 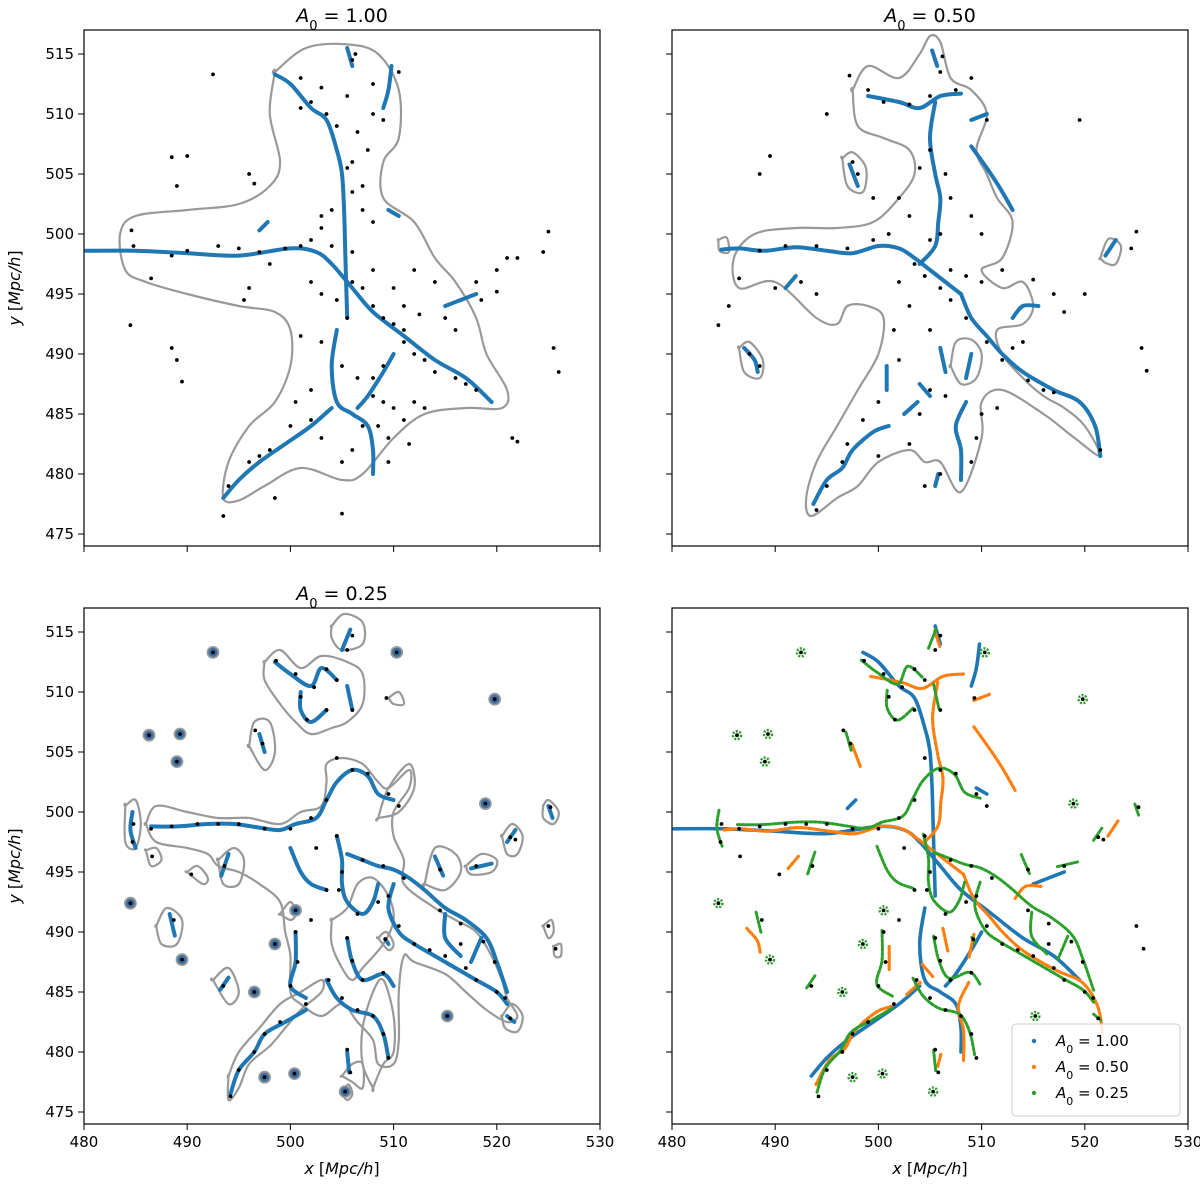 What do you see at coordinates (737, 735) in the screenshot?
I see `halo-marker` at bounding box center [737, 735].